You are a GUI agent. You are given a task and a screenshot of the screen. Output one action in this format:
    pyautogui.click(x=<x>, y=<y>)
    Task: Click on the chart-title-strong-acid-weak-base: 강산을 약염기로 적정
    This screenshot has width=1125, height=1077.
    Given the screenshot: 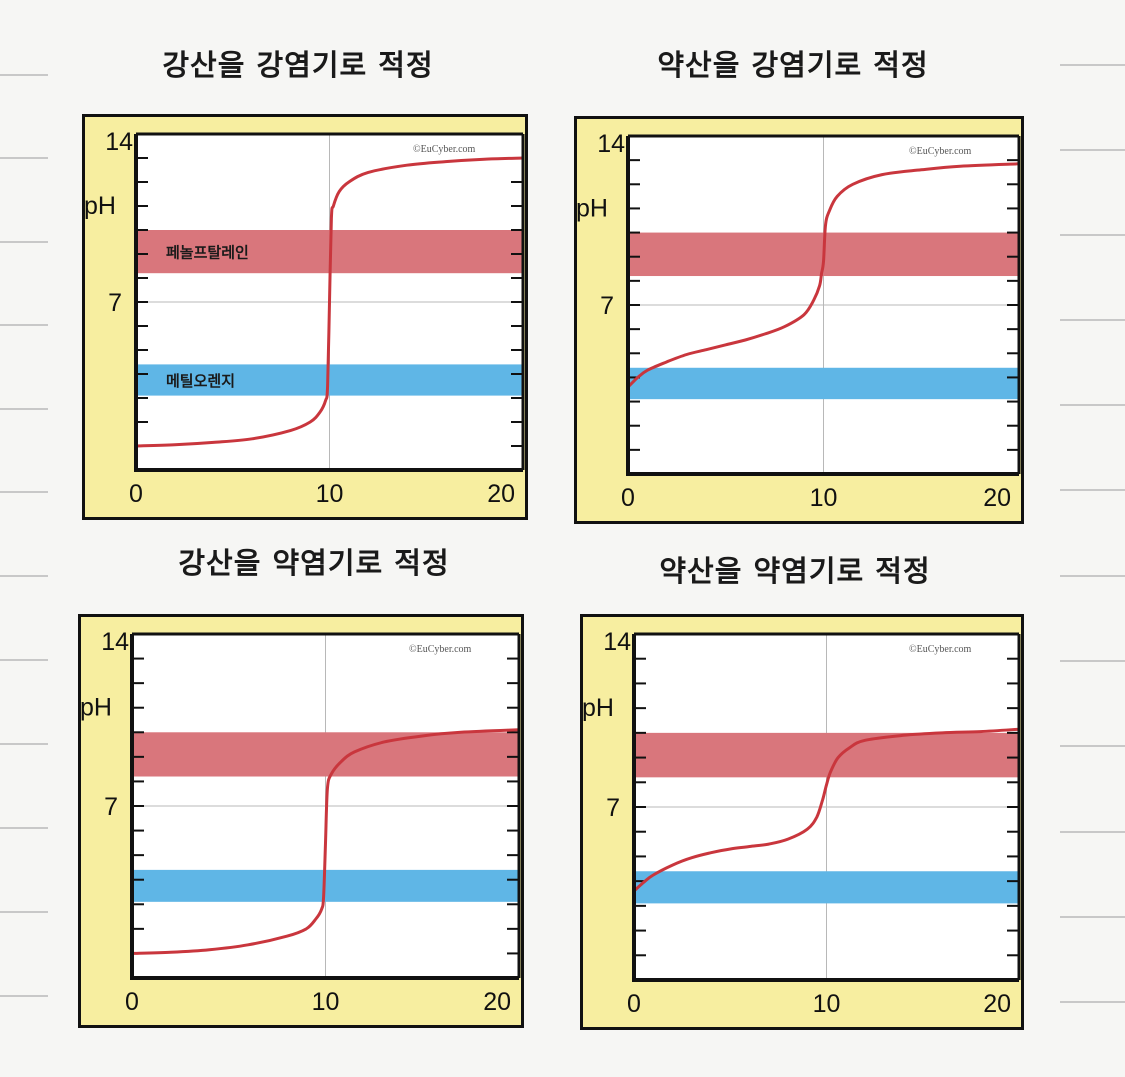 What is the action you would take?
    pyautogui.click(x=314, y=563)
    